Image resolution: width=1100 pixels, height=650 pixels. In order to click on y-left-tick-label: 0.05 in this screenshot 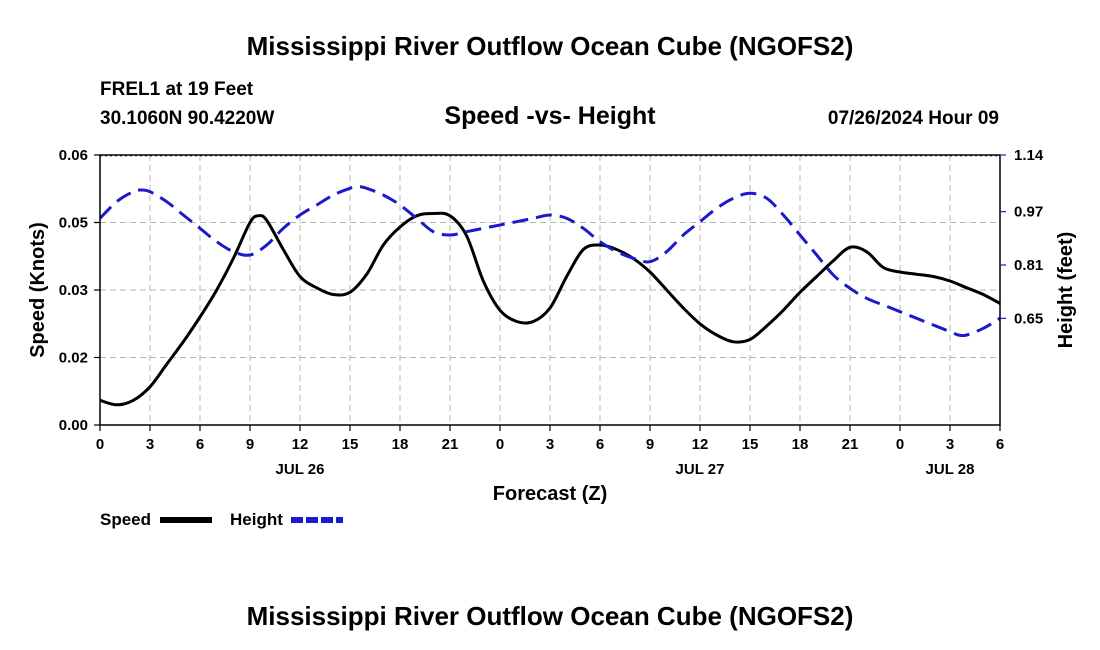, I will do `click(73, 223)`.